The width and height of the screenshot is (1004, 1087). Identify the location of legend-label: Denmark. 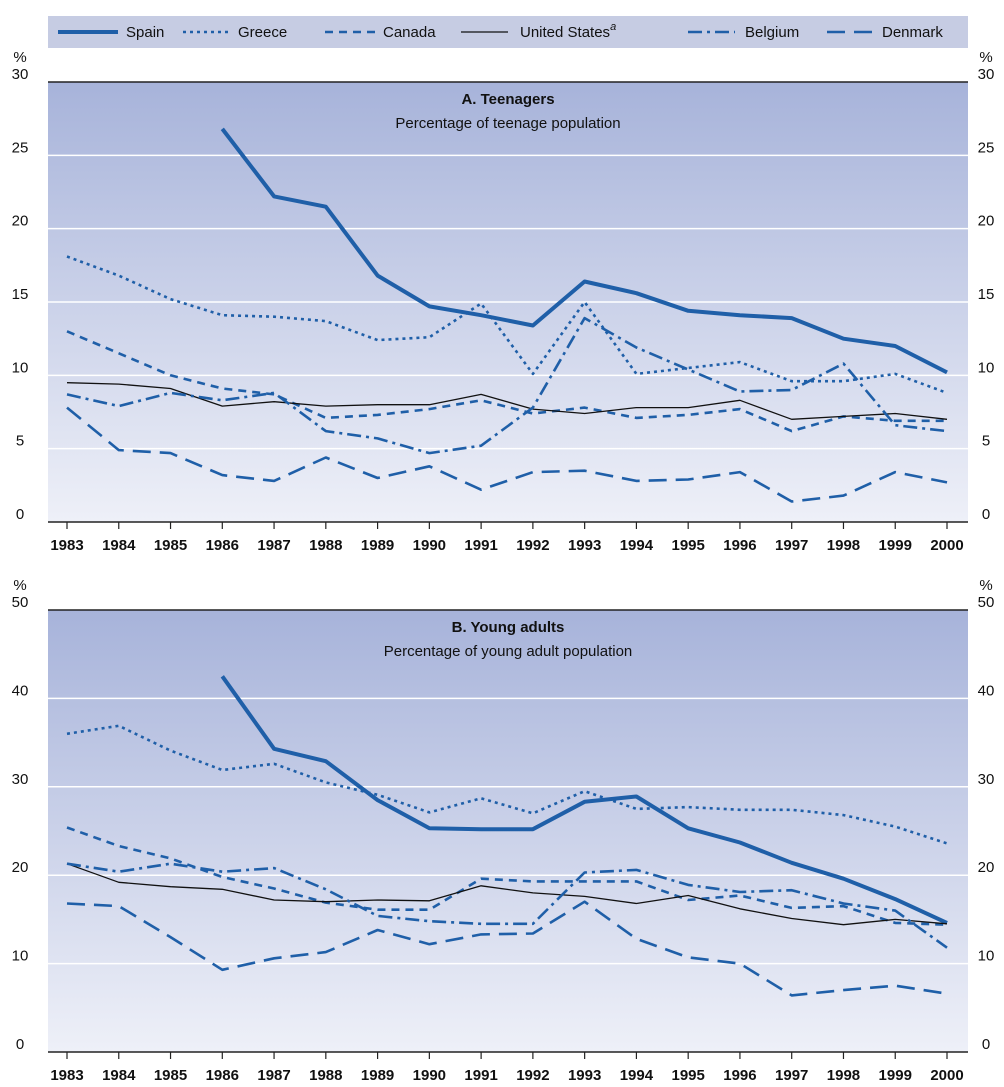
(912, 32).